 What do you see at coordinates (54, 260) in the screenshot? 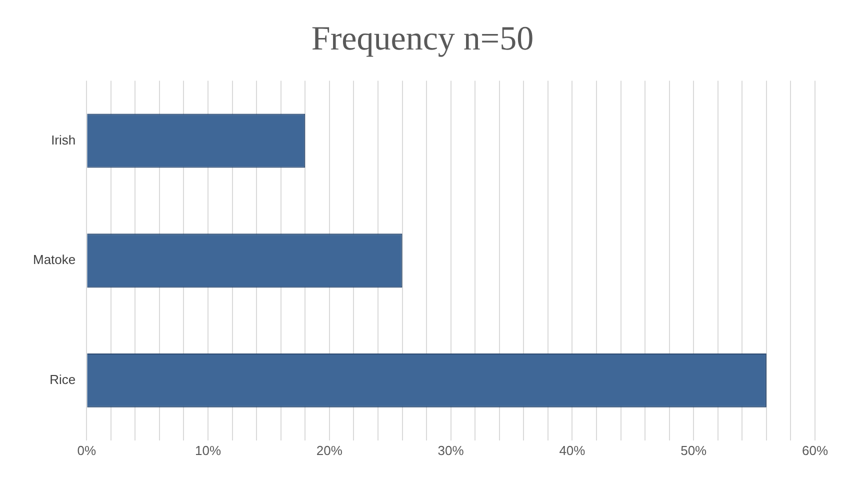
I see `y-tick-label: Matoke` at bounding box center [54, 260].